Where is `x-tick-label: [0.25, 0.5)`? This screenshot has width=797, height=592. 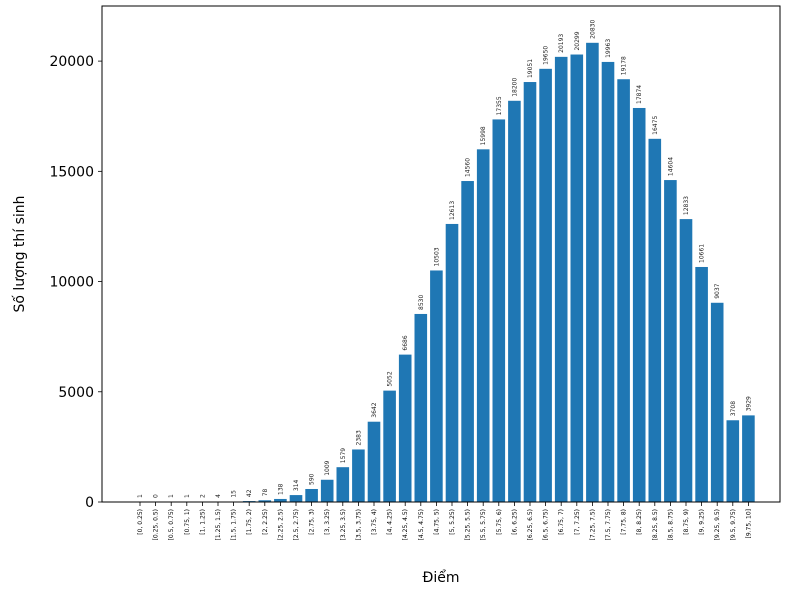 x-tick-label: [0.25, 0.5) is located at coordinates (156, 524).